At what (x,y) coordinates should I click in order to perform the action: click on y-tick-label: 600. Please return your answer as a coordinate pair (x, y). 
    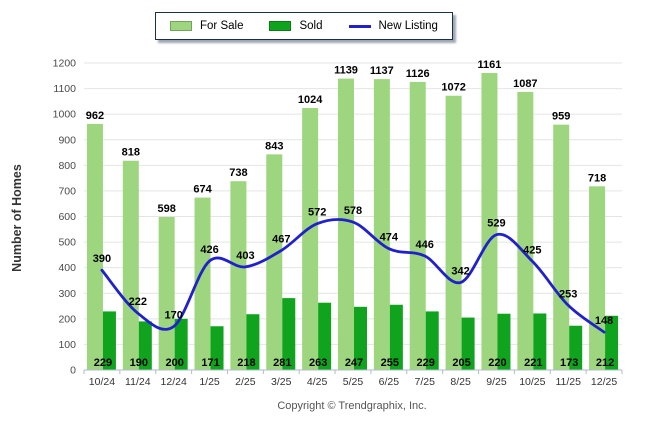
    Looking at the image, I should click on (67, 217).